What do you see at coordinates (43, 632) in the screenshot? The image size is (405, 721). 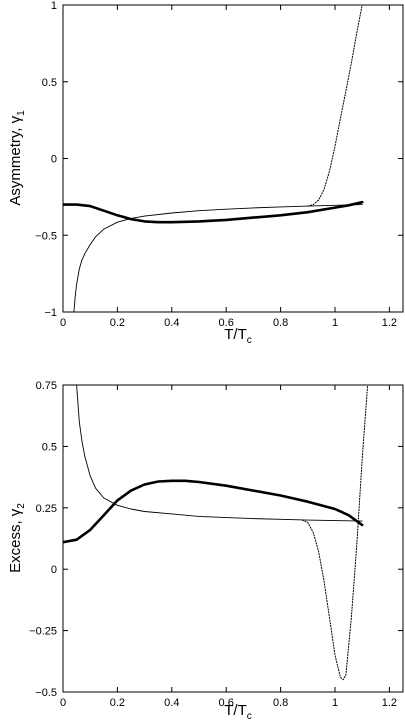 I see `y-tick-label: −0.25` at bounding box center [43, 632].